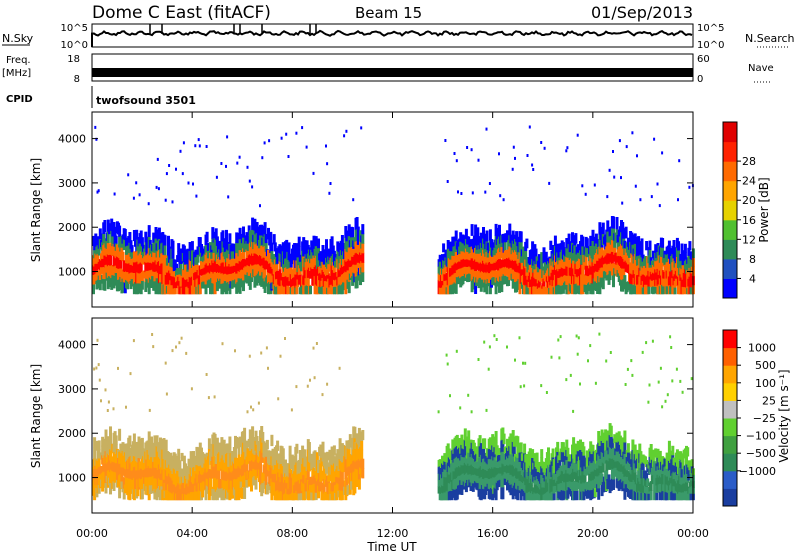  Describe the element at coordinates (703, 59) in the screenshot. I see `nave-tick-top: 60` at that location.